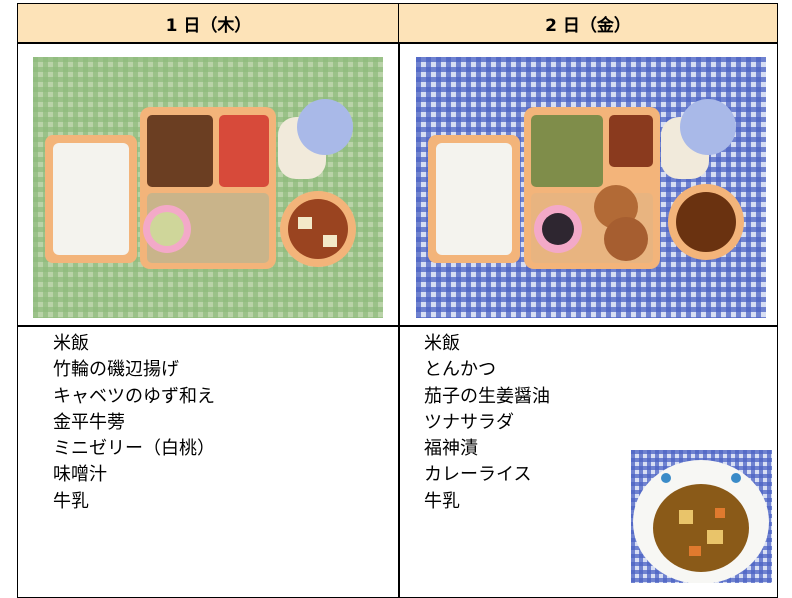 The height and width of the screenshot is (598, 792). I want to click on menu-item: キャベツのゆず和え, so click(134, 396).